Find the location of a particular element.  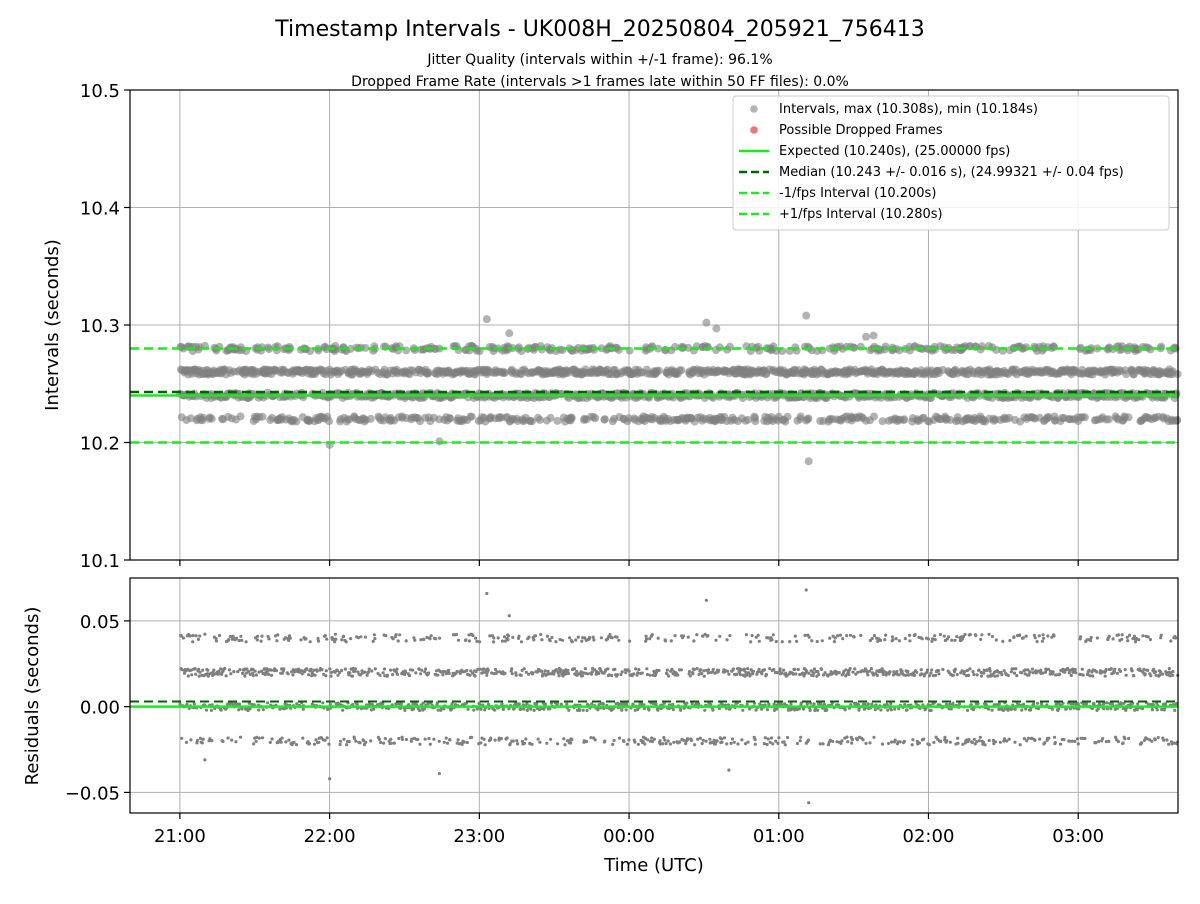

intervals-reference-lines is located at coordinates (654, 395).